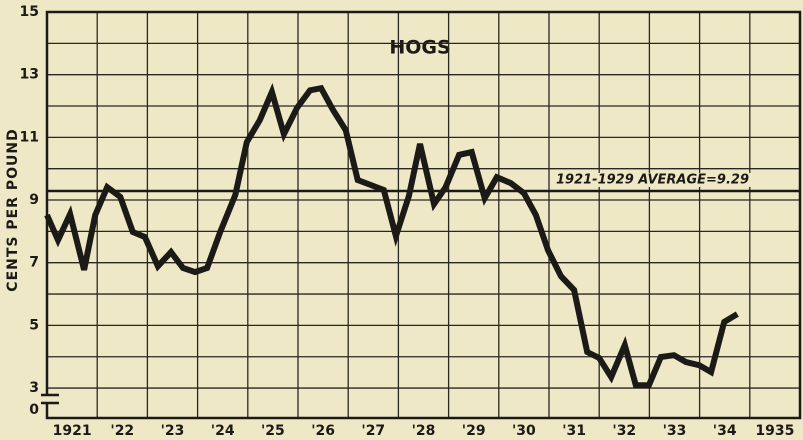 The height and width of the screenshot is (440, 803). What do you see at coordinates (72, 431) in the screenshot?
I see `x-tick-label: 1921` at bounding box center [72, 431].